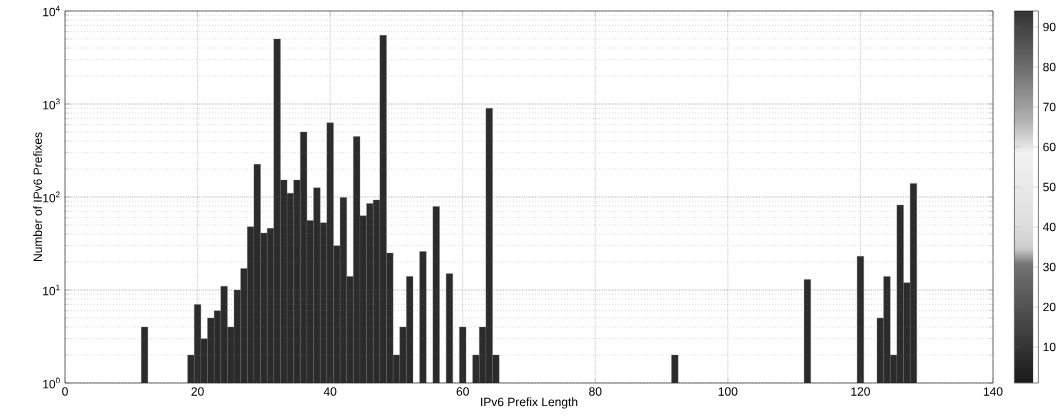 The height and width of the screenshot is (419, 1061). I want to click on x-tick-label: 80, so click(595, 391).